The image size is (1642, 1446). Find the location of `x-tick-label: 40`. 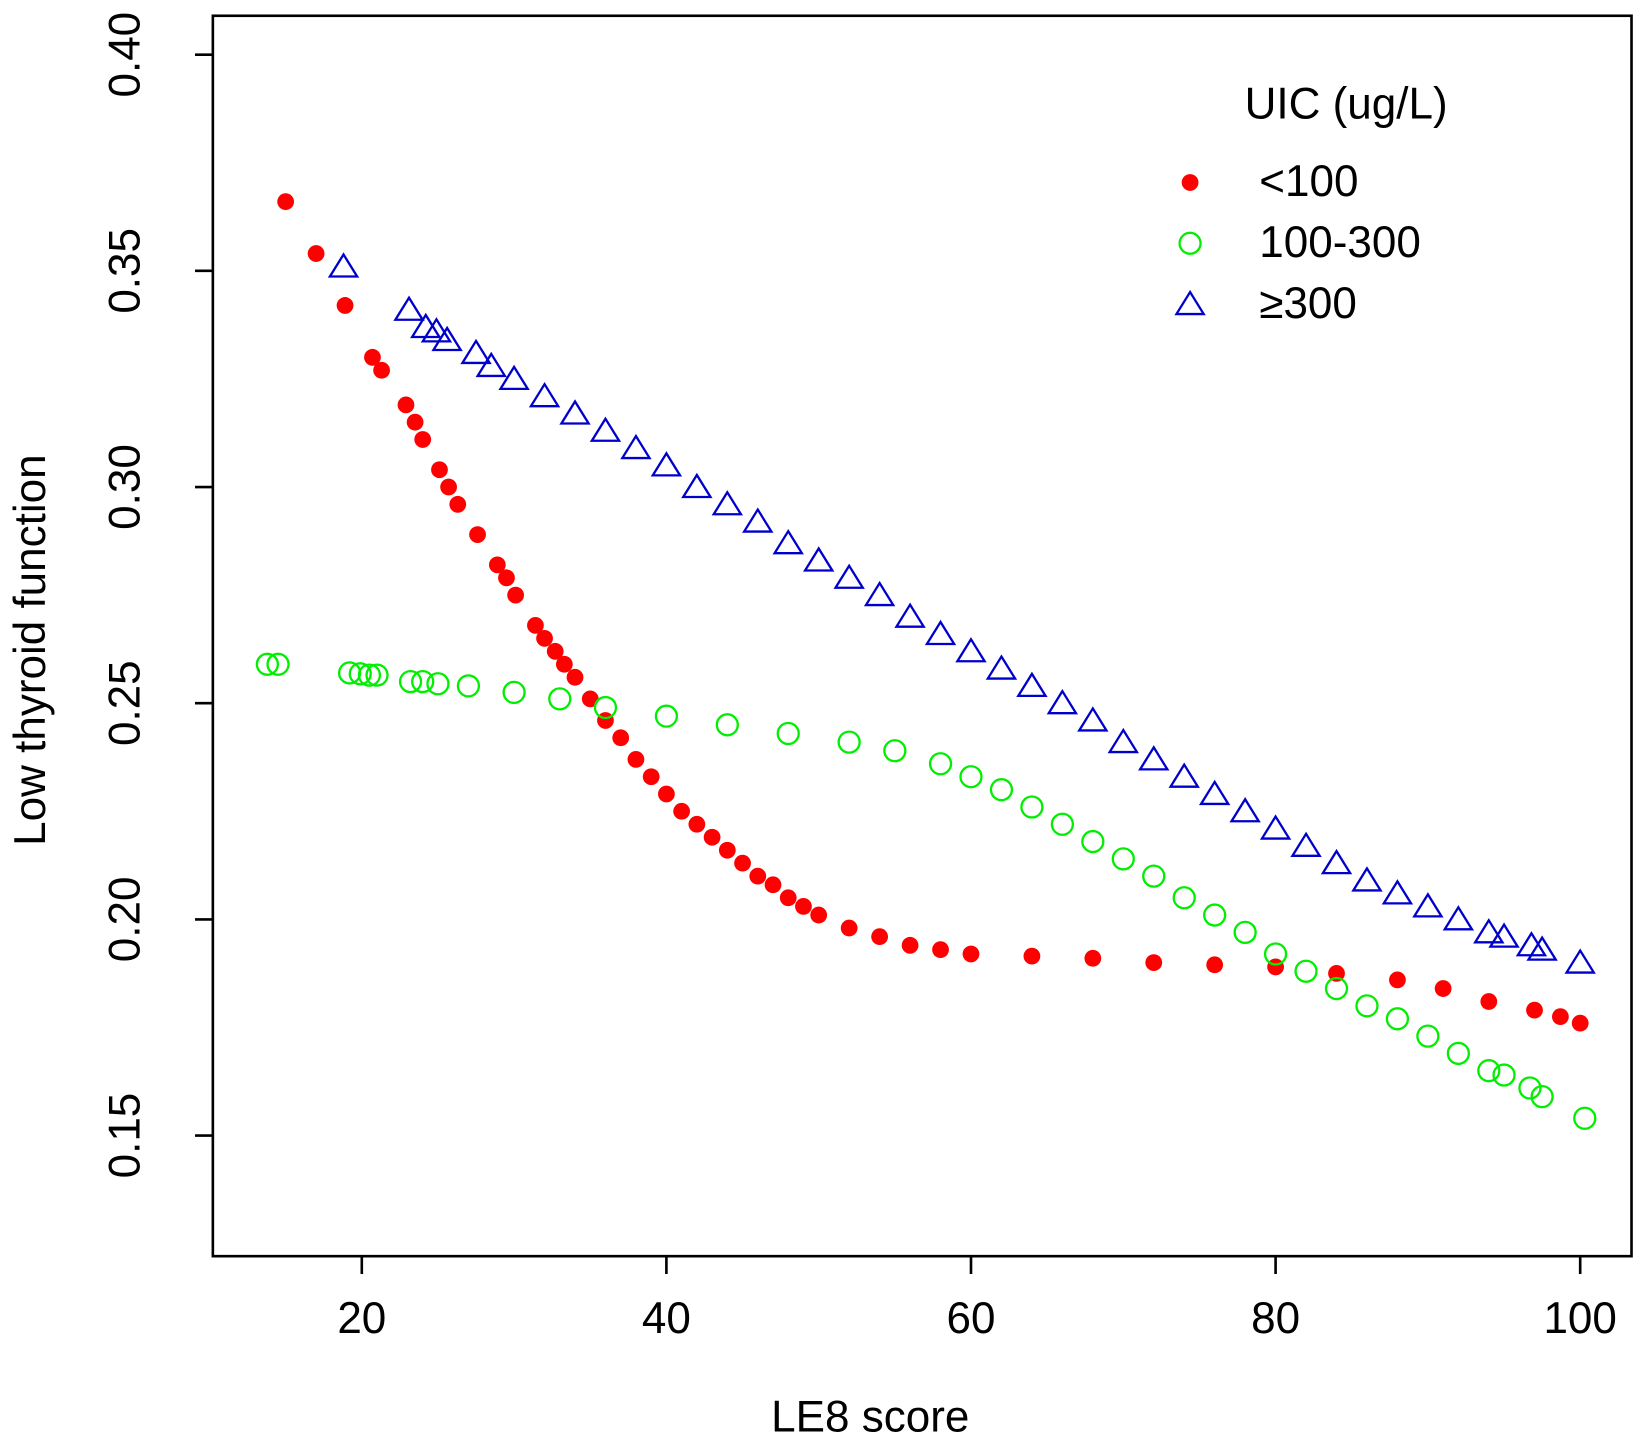

x-tick-label: 40 is located at coordinates (666, 1318).